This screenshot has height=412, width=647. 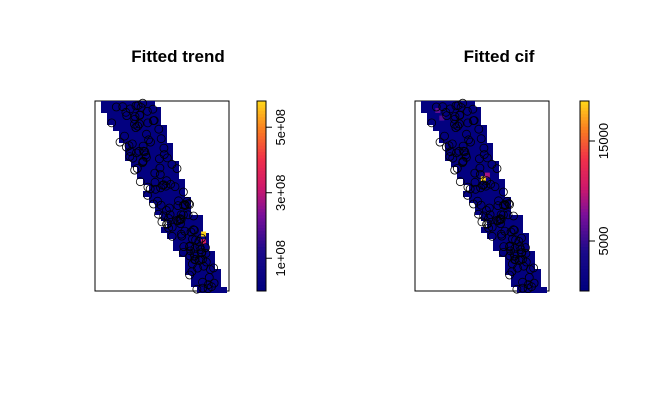 I want to click on hotspot-cell, so click(x=483, y=179).